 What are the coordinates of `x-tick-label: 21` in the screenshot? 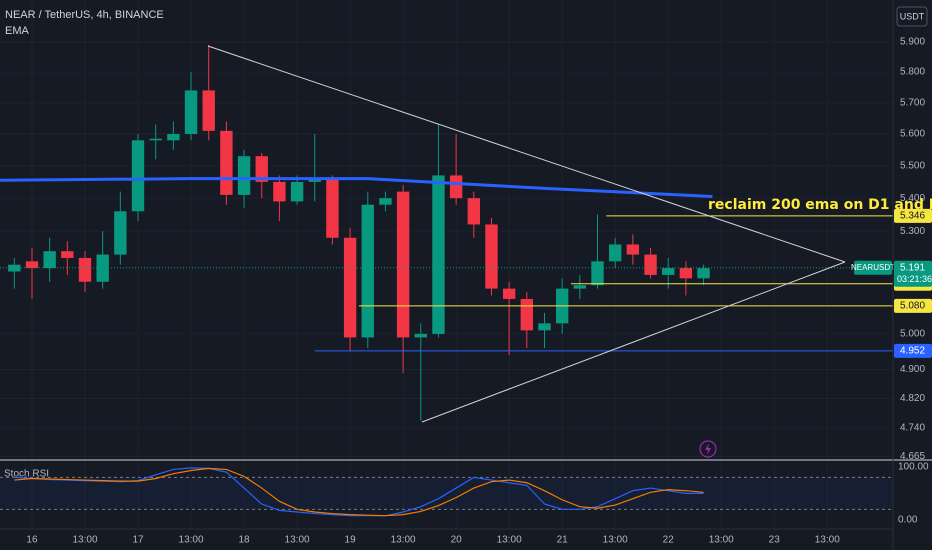 It's located at (563, 540).